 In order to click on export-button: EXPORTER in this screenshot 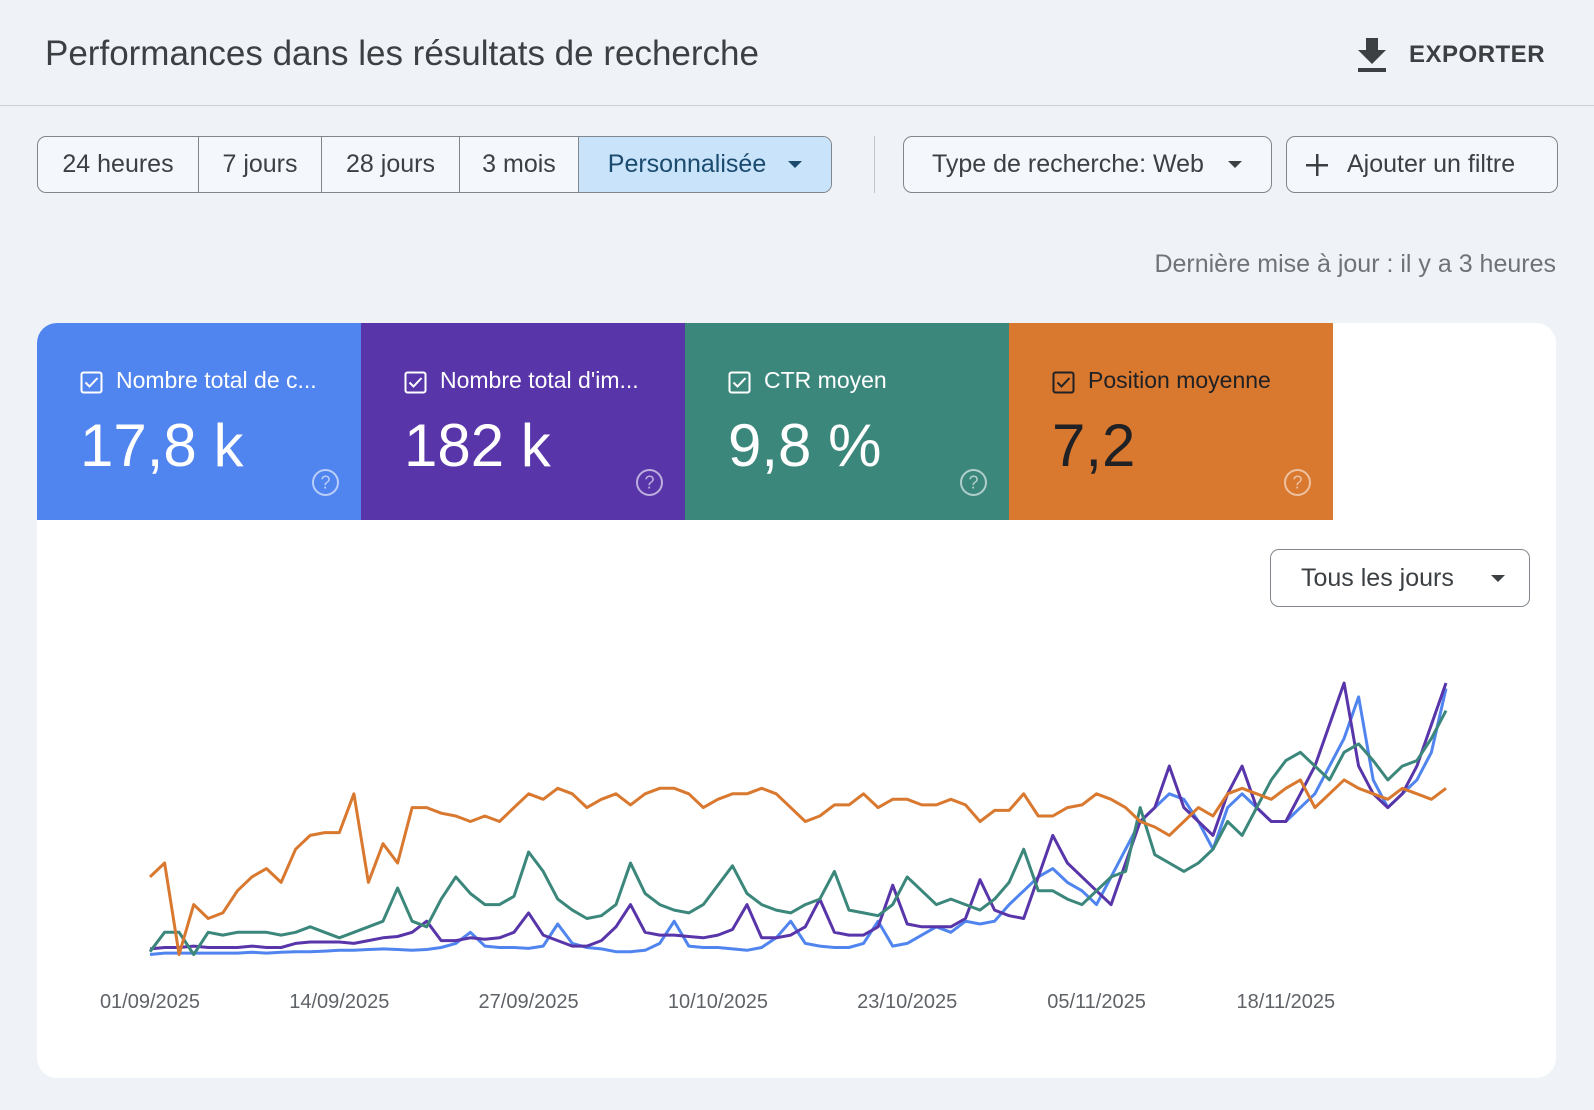, I will do `click(1450, 55)`.